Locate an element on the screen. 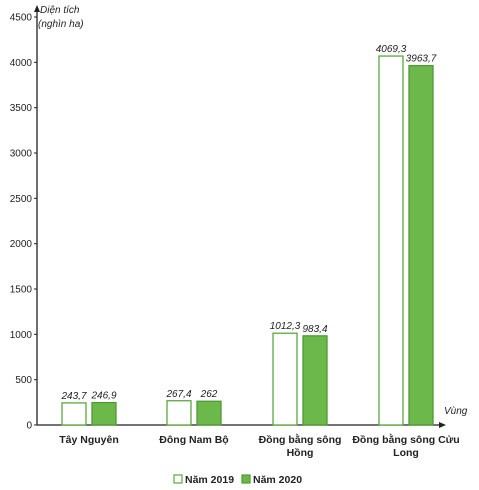  category-label: Đông Nam Bộ is located at coordinates (193, 440).